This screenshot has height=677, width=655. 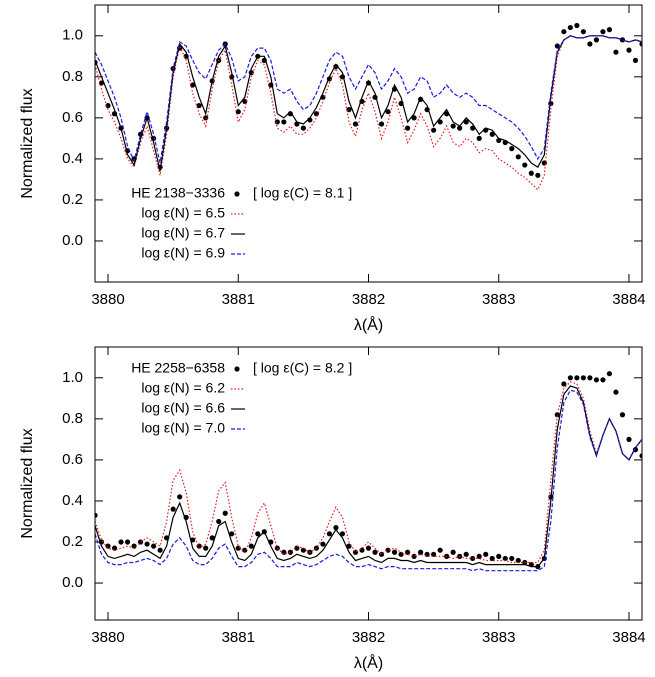 I want to click on legend-label: log ε(N) = 6.6, so click(x=183, y=408).